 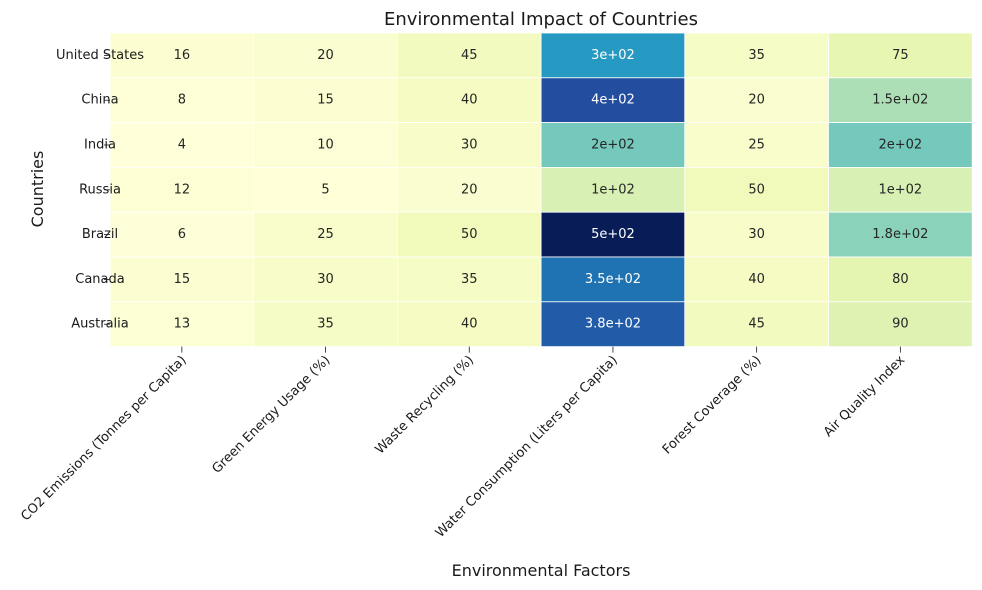 I want to click on chart-title: Environmental Impact of Countries, so click(x=541, y=19).